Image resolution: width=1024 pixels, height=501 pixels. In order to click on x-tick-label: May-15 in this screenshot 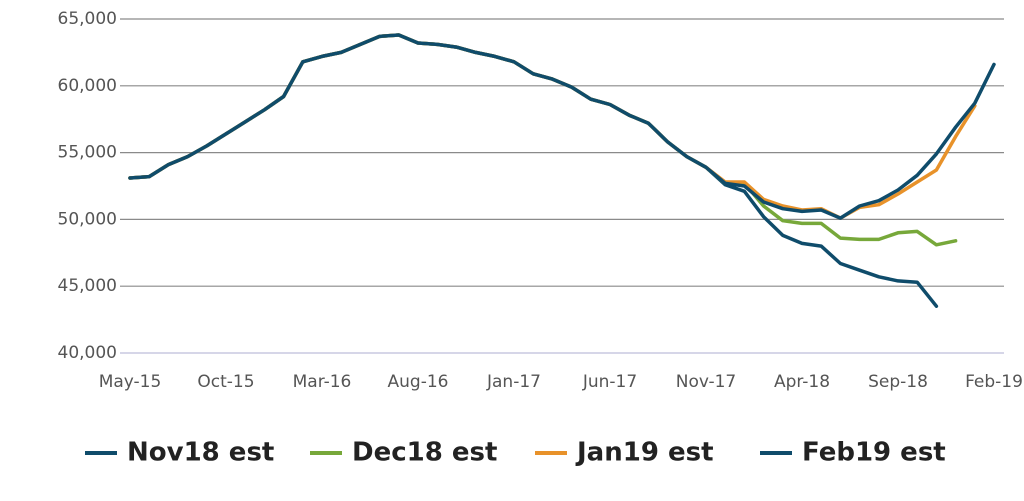, I will do `click(130, 382)`.